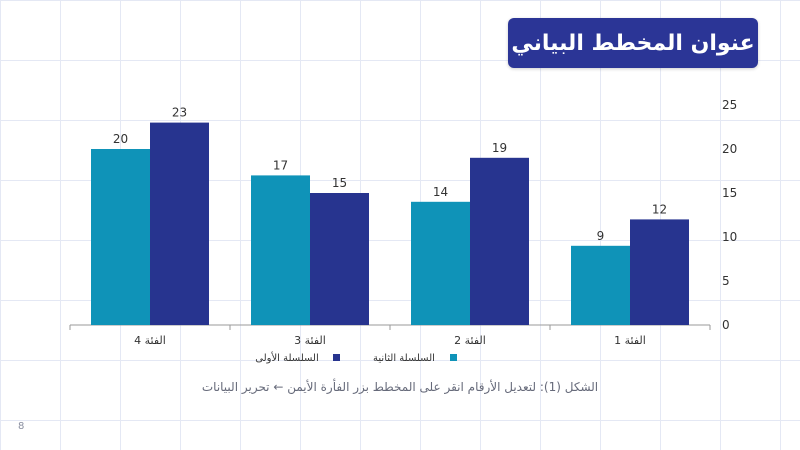  What do you see at coordinates (729, 105) in the screenshot?
I see `y-tick-label: 25` at bounding box center [729, 105].